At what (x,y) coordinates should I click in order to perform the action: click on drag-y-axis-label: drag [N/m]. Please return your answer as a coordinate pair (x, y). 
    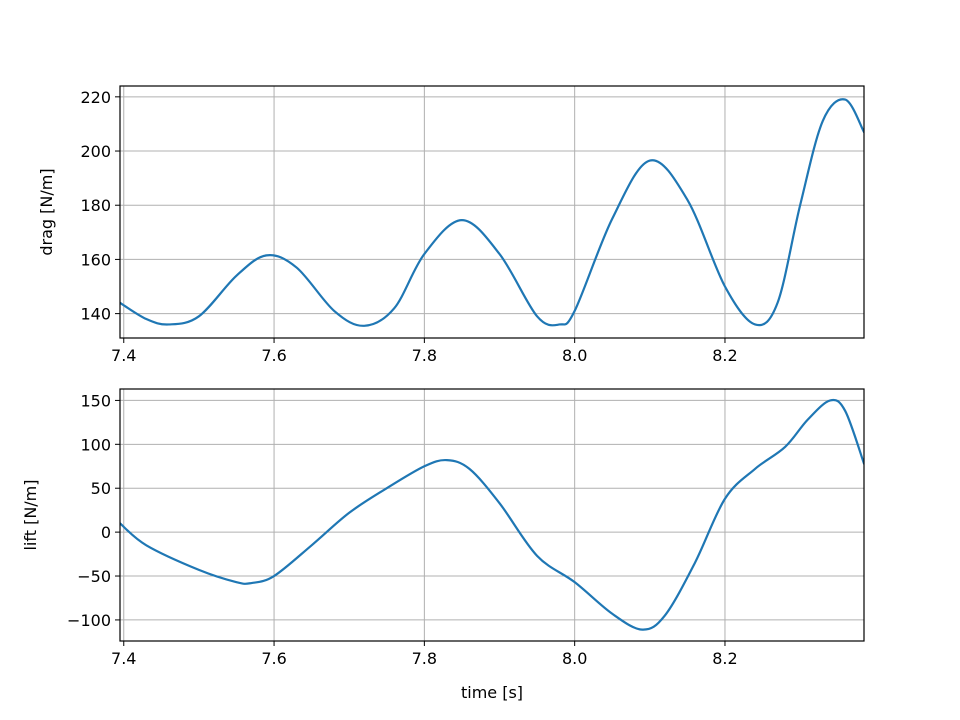
    Looking at the image, I should click on (46, 211).